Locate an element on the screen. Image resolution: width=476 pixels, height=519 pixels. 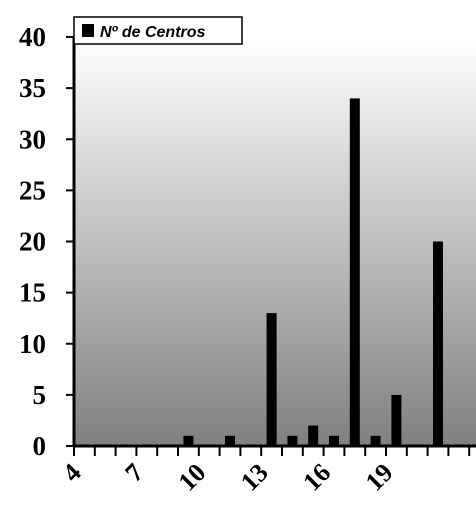
x-axis-ticks: 4 7 10 13 16 19 is located at coordinates (264, 471).